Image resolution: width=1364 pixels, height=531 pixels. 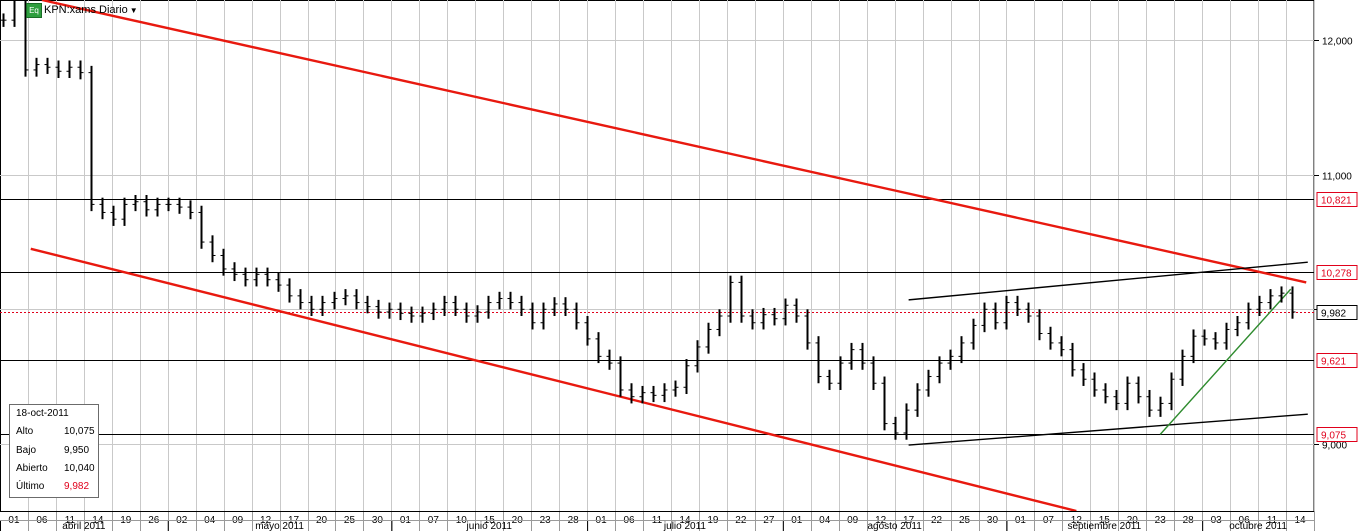 I want to click on y-tick-label: 11,000, so click(x=1337, y=177).